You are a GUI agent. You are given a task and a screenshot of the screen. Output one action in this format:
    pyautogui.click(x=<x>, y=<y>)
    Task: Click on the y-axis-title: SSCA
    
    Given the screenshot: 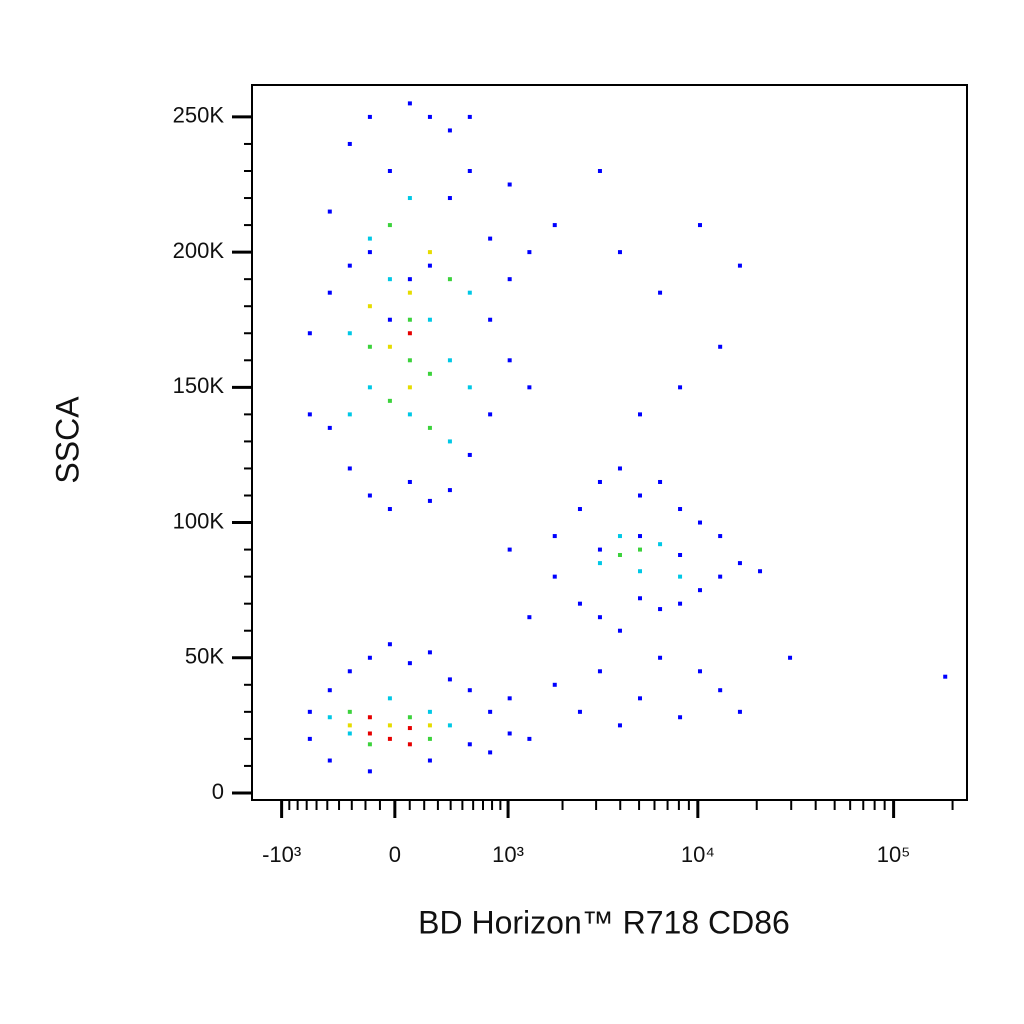 What is the action you would take?
    pyautogui.click(x=67, y=440)
    